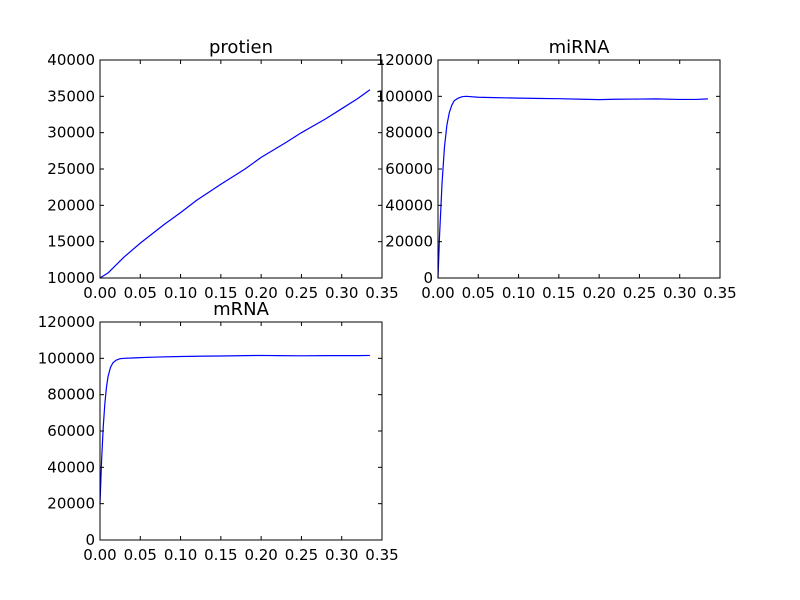  What do you see at coordinates (71, 242) in the screenshot?
I see `y-tick-label: 15000` at bounding box center [71, 242].